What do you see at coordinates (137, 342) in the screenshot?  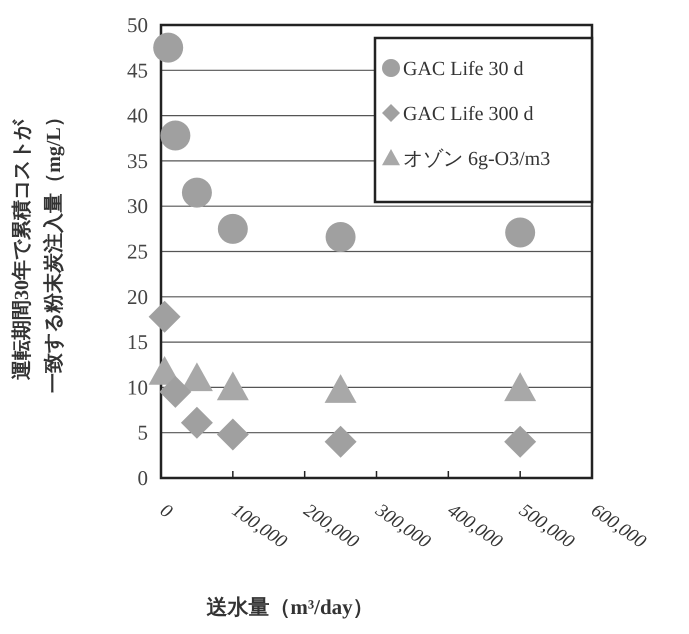 I see `y-tick-label: 15` at bounding box center [137, 342].